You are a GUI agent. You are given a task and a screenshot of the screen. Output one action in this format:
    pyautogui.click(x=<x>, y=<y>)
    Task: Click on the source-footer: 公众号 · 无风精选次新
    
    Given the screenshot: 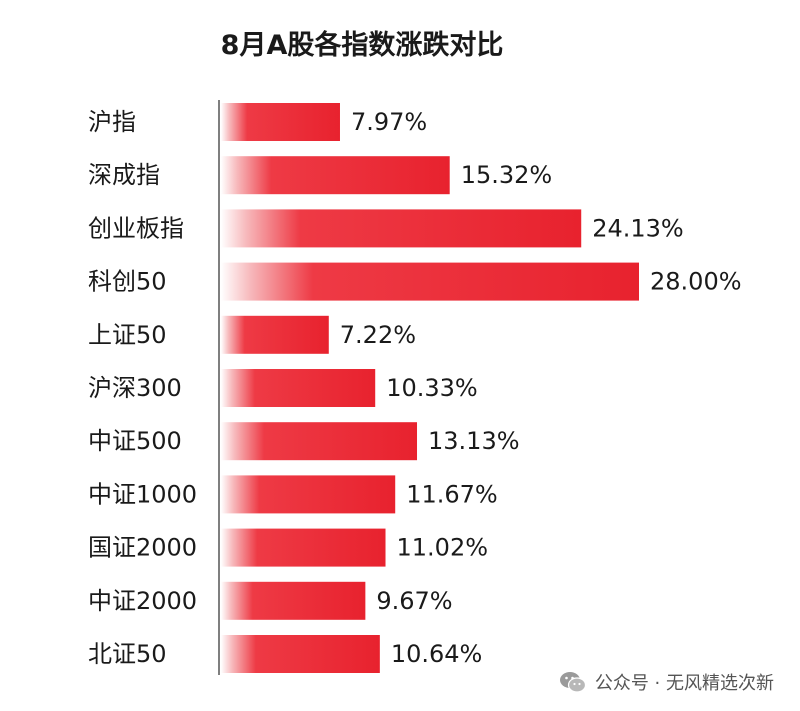 What is the action you would take?
    pyautogui.click(x=666, y=682)
    